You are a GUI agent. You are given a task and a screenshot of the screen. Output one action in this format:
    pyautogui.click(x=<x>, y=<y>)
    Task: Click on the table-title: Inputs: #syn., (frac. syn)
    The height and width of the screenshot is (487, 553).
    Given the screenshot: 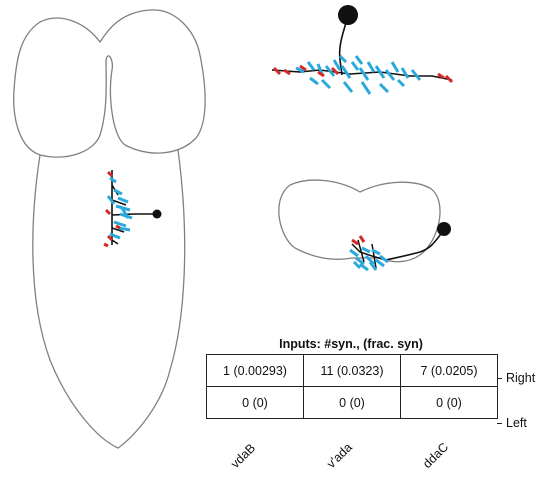 What is the action you would take?
    pyautogui.click(x=351, y=344)
    